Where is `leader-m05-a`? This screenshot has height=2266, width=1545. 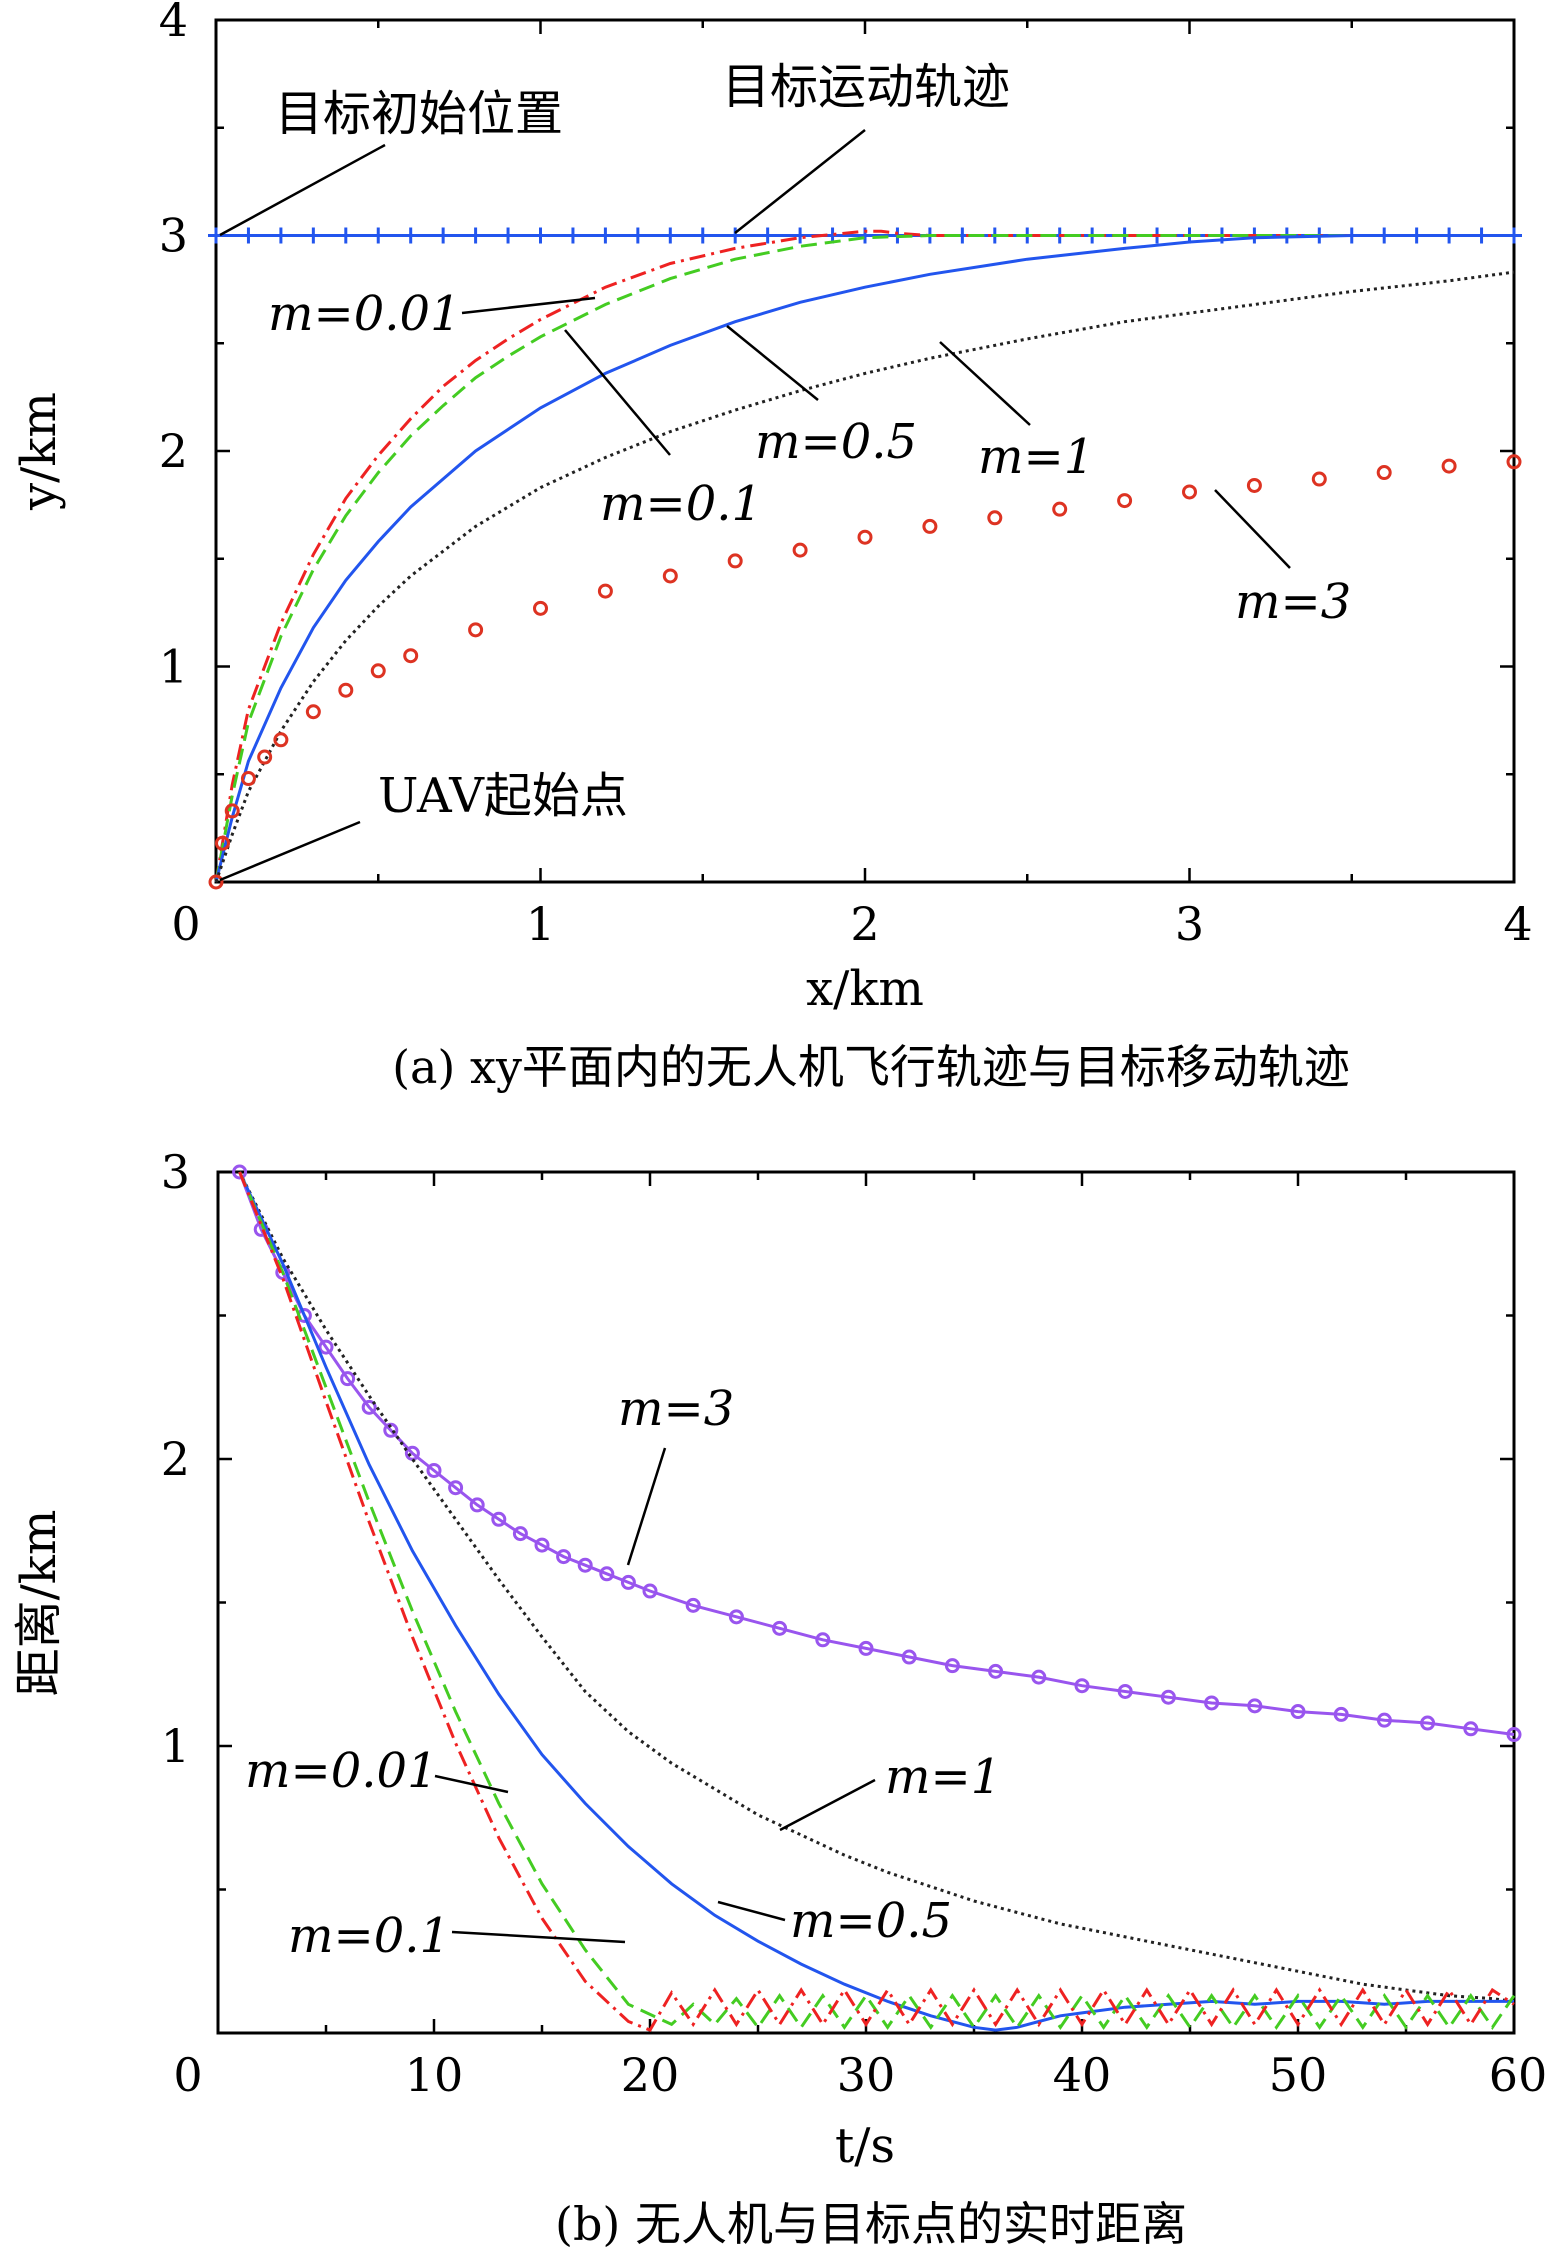 leader-m05-a is located at coordinates (772, 363).